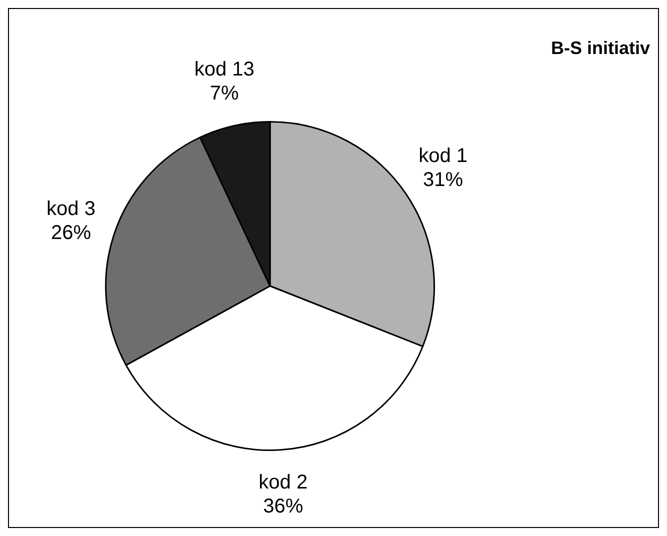 This screenshot has width=667, height=536. What do you see at coordinates (443, 179) in the screenshot?
I see `data-label: 31%` at bounding box center [443, 179].